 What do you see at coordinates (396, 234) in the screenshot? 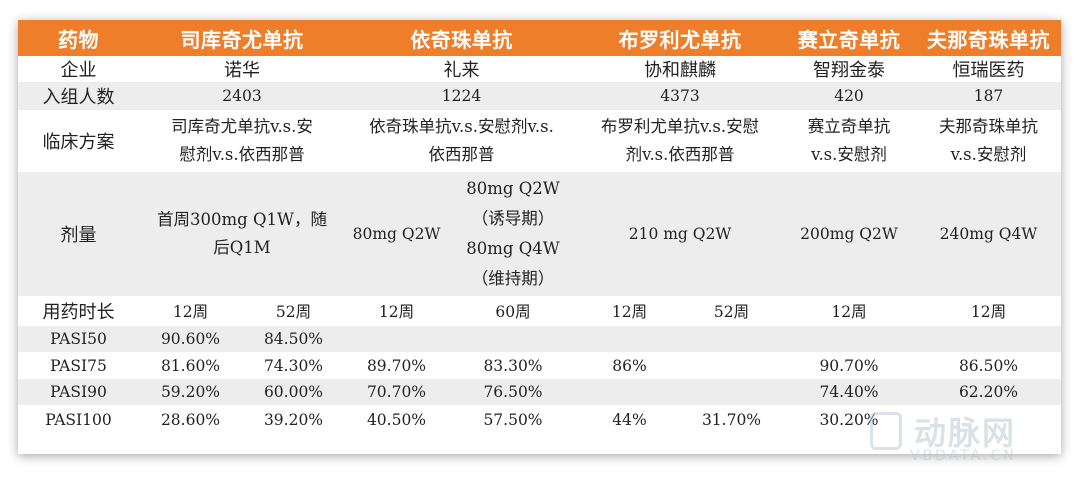
I see `dose-cell: 80mg Q2W` at bounding box center [396, 234].